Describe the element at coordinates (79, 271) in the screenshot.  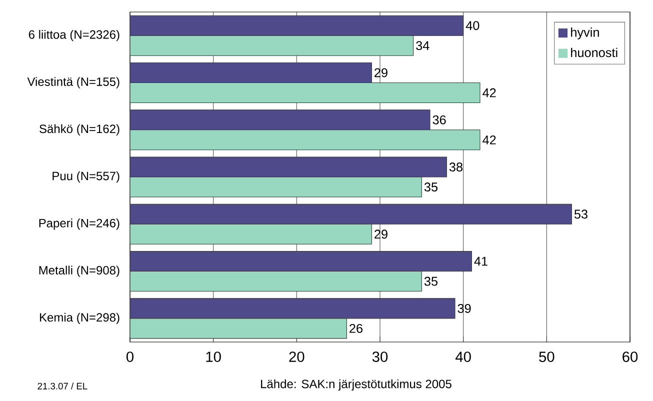
I see `y-tick-label: Metalli (N=908)` at that location.